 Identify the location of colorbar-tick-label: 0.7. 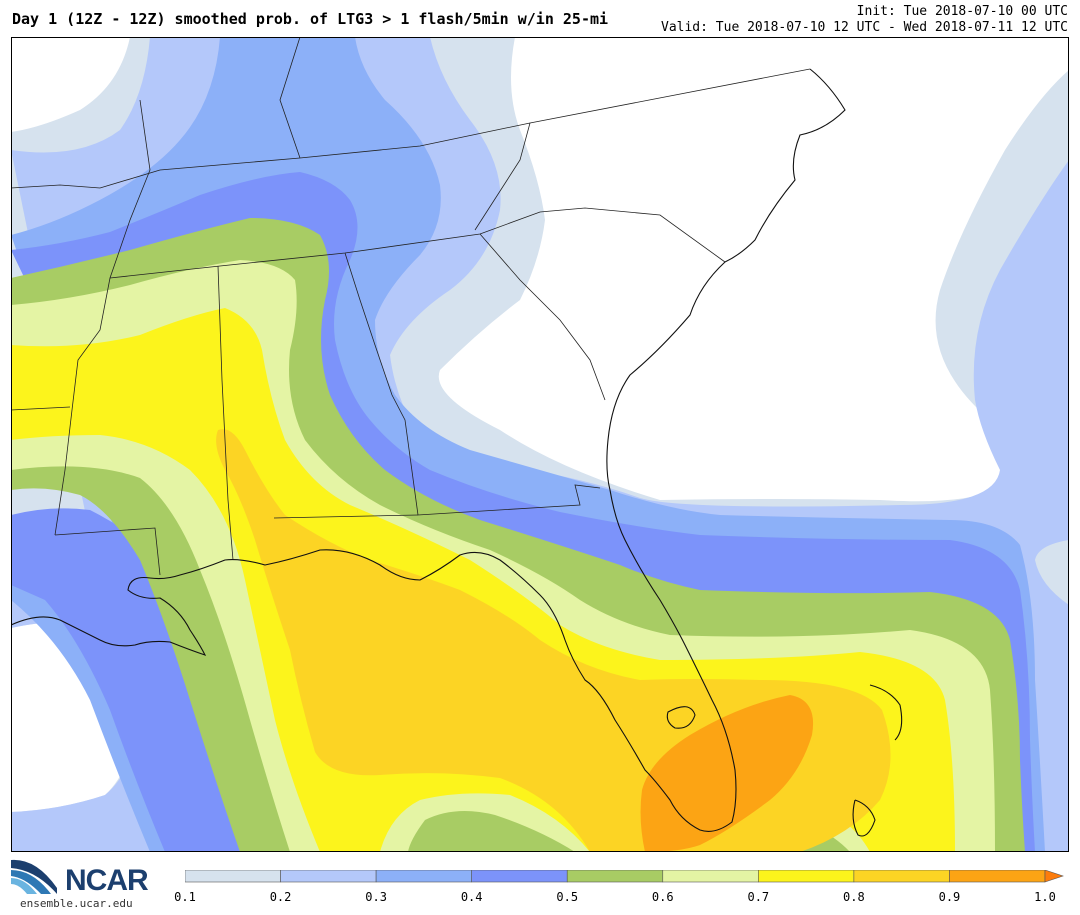
(758, 897).